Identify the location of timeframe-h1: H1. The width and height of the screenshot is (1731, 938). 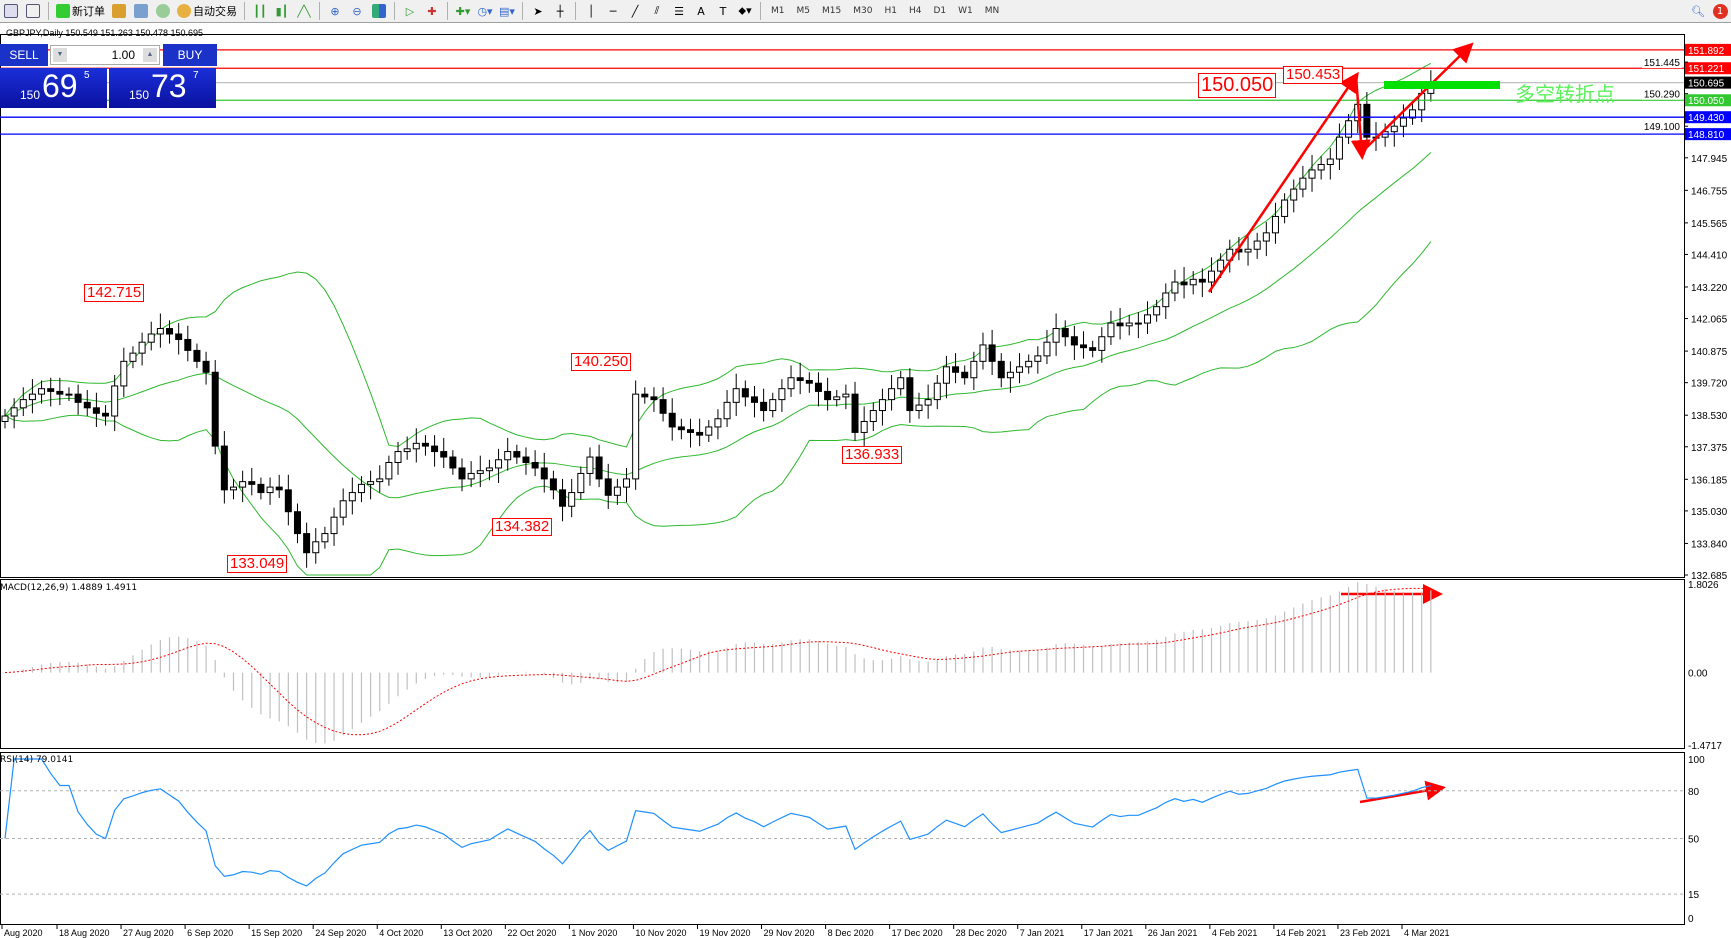
(890, 11).